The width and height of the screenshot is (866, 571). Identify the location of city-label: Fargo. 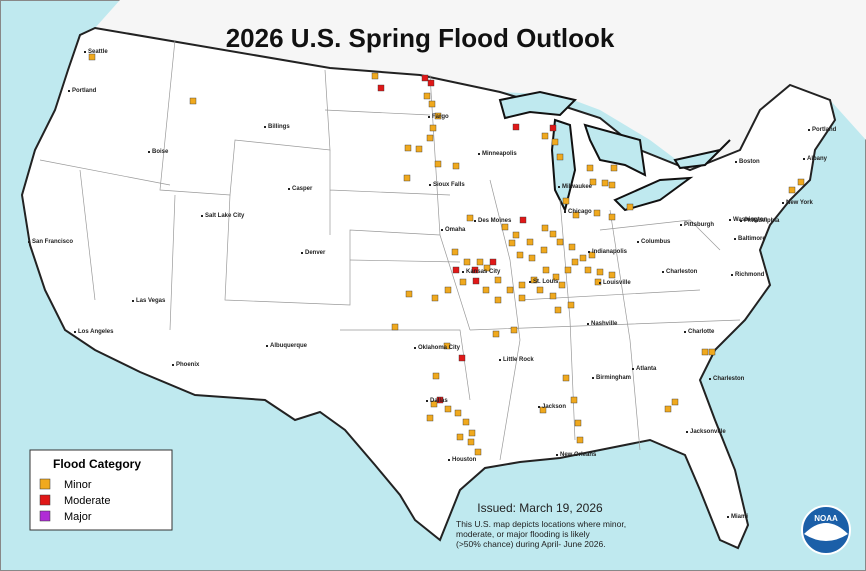
(440, 117).